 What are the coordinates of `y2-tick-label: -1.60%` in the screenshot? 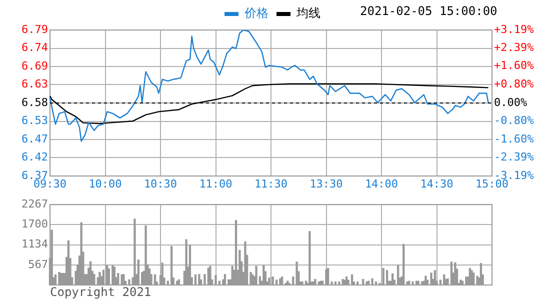 It's located at (514, 139).